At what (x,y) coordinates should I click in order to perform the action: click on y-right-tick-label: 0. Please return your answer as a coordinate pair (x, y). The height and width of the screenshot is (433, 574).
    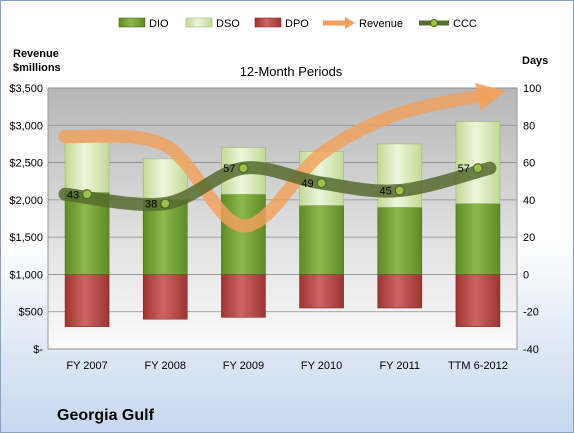
    Looking at the image, I should click on (526, 275).